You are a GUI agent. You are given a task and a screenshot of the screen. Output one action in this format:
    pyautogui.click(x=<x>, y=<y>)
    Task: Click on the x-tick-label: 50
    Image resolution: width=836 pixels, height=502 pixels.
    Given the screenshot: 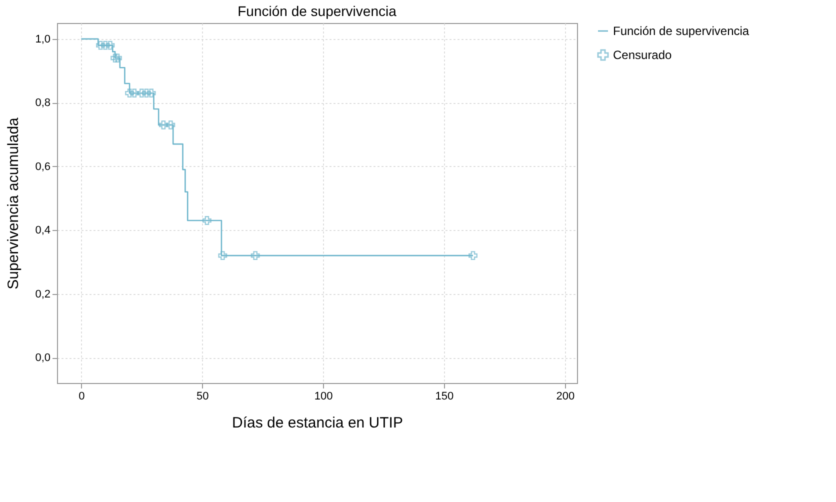 What is the action you would take?
    pyautogui.click(x=202, y=396)
    